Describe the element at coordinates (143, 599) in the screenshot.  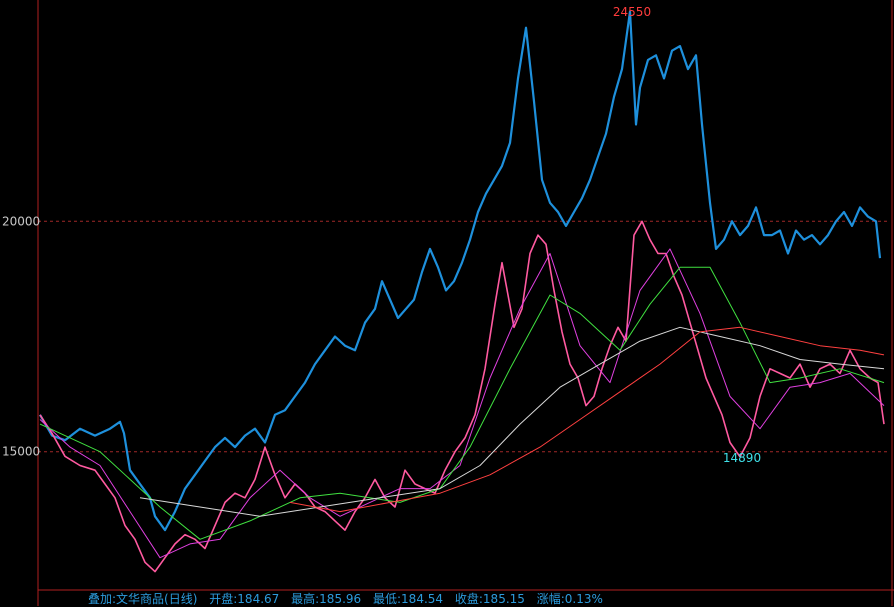
I see `overlay-name: 叠加:文华商品(日线)` at that location.